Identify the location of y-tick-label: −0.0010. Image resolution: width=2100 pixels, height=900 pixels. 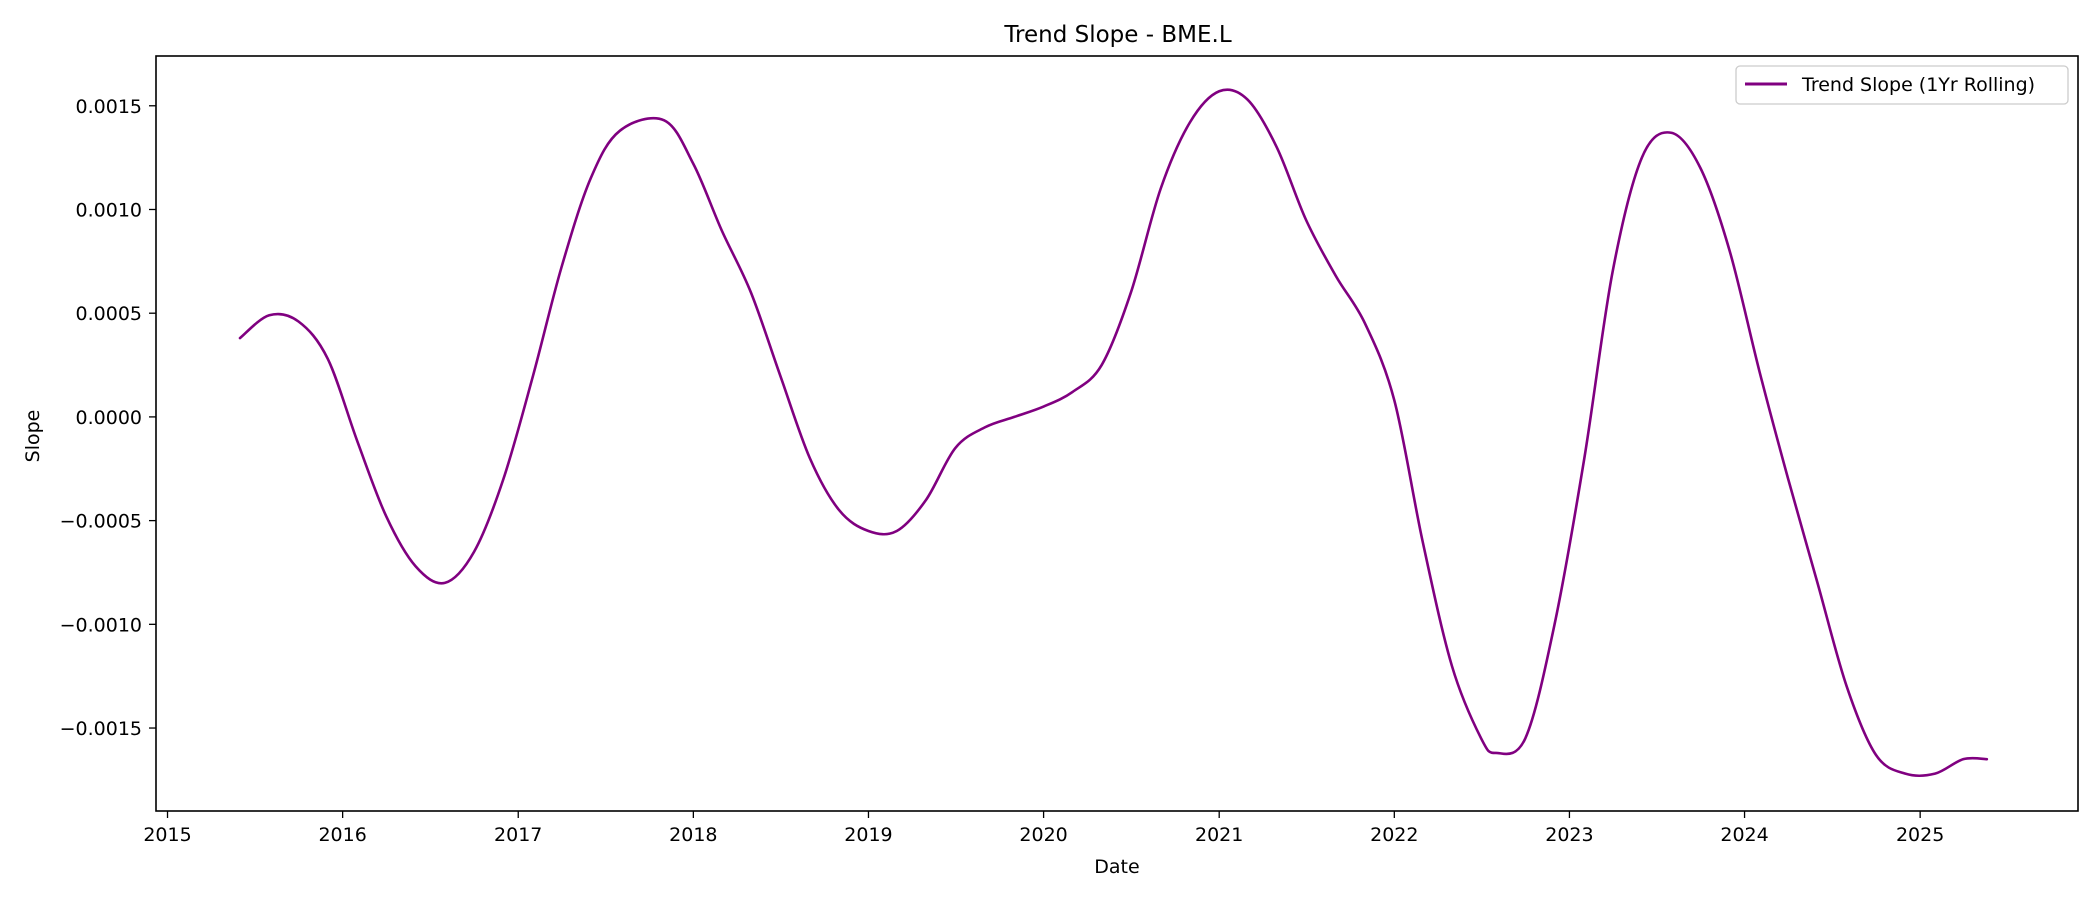
(101, 625).